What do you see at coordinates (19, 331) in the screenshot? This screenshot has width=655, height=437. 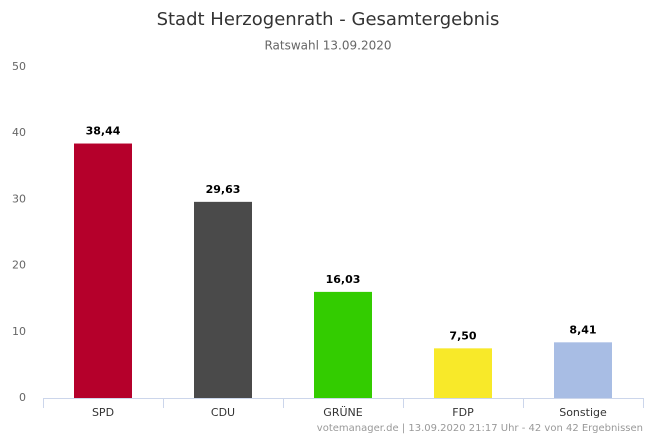 I see `y-tick-label: 10` at bounding box center [19, 331].